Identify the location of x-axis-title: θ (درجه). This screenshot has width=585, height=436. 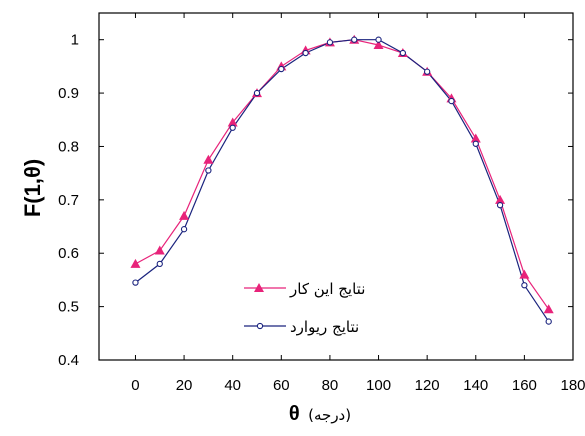
(320, 414).